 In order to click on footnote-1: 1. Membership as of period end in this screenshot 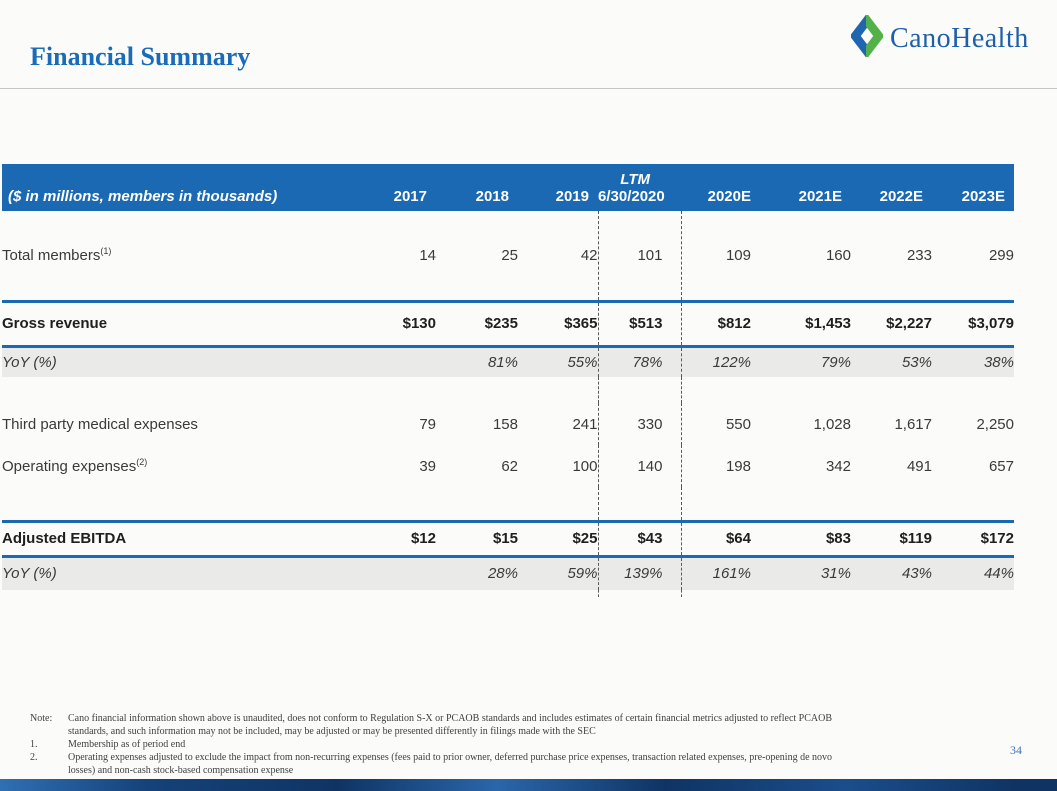, I will do `click(510, 744)`.